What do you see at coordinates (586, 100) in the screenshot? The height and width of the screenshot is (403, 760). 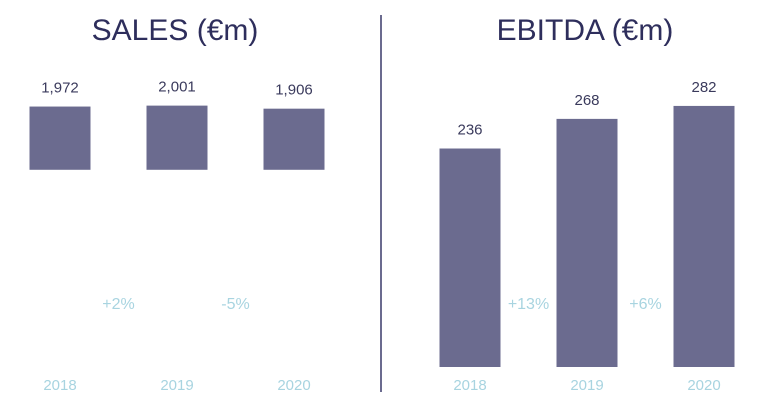 I see `value-label: 268` at bounding box center [586, 100].